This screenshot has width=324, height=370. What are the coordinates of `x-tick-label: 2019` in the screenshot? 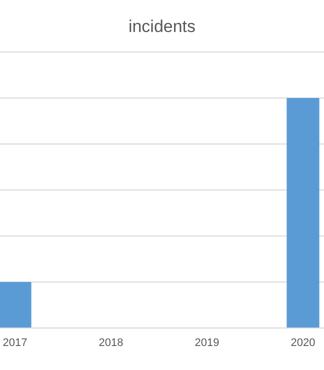 It's located at (207, 342).